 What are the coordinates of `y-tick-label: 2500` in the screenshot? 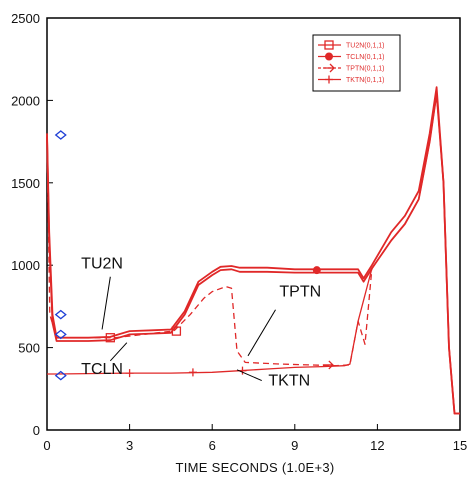 It's located at (25, 18).